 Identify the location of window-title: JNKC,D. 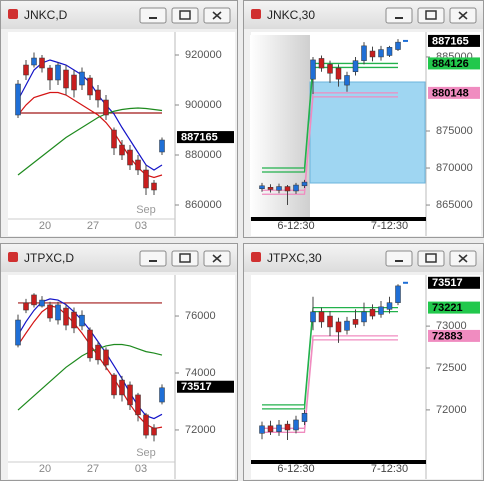
(46, 15).